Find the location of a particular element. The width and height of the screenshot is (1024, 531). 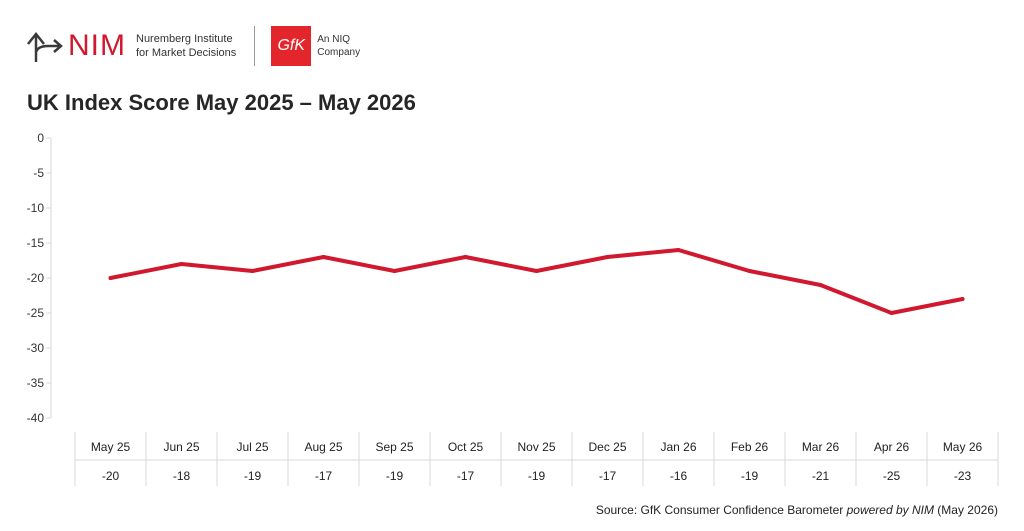

gfk-logo: GfK is located at coordinates (291, 46).